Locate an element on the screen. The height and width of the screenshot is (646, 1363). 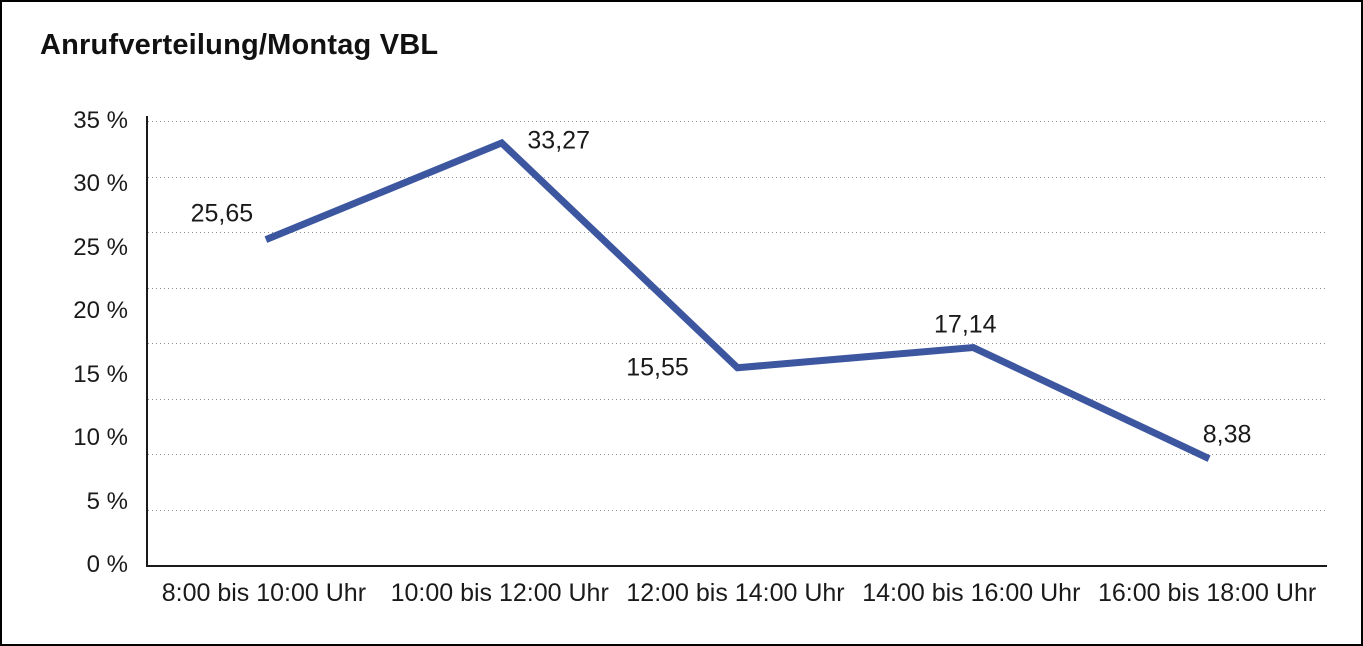
y-axis-tick-label: 30 % is located at coordinates (100, 184).